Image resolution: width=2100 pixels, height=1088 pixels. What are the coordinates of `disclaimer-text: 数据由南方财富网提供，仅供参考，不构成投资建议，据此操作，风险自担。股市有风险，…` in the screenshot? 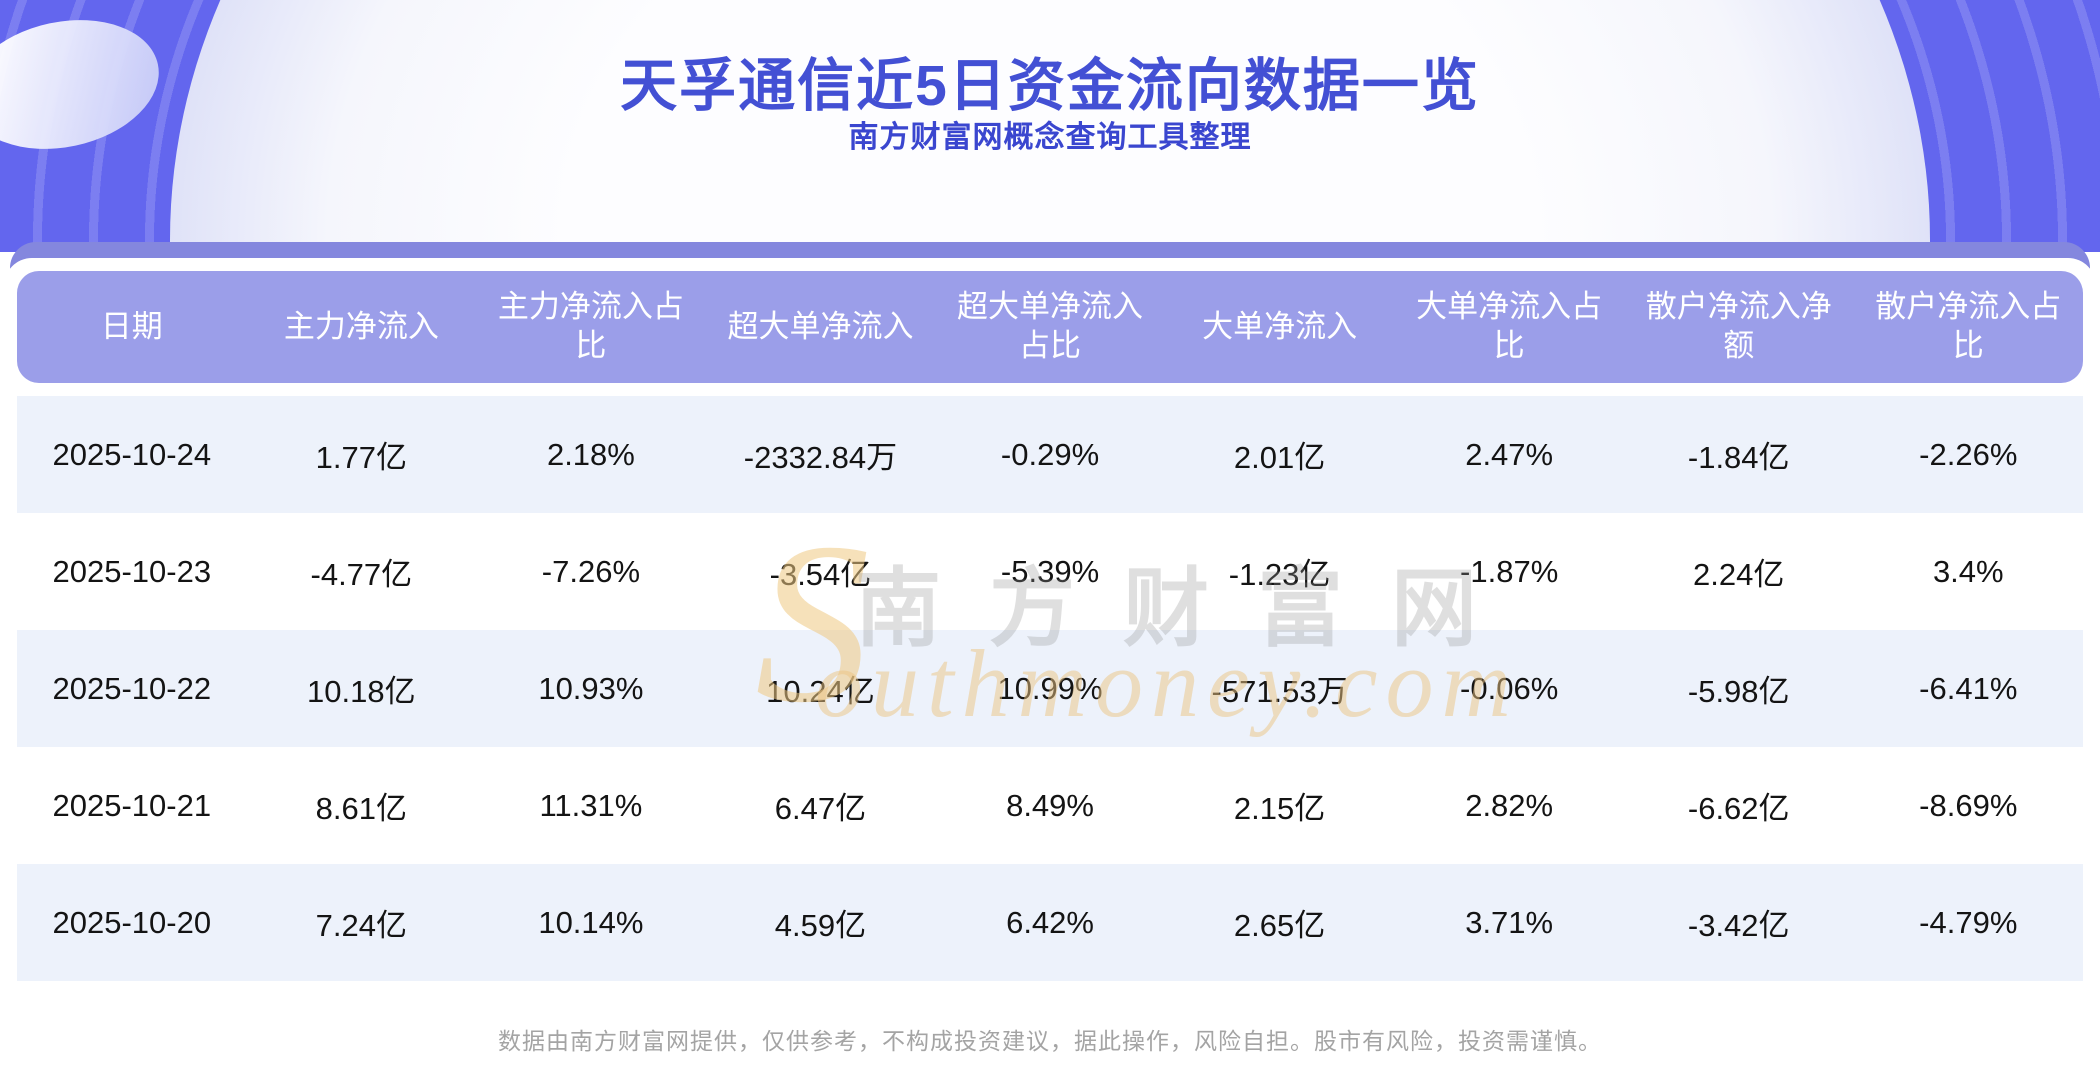 It's located at (1050, 1041).